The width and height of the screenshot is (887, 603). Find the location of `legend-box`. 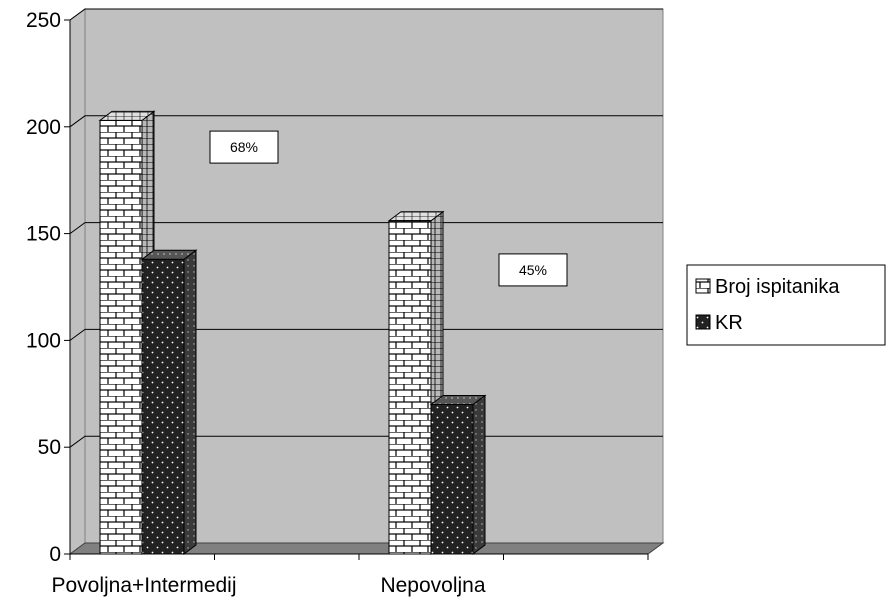

legend-box is located at coordinates (786, 305).